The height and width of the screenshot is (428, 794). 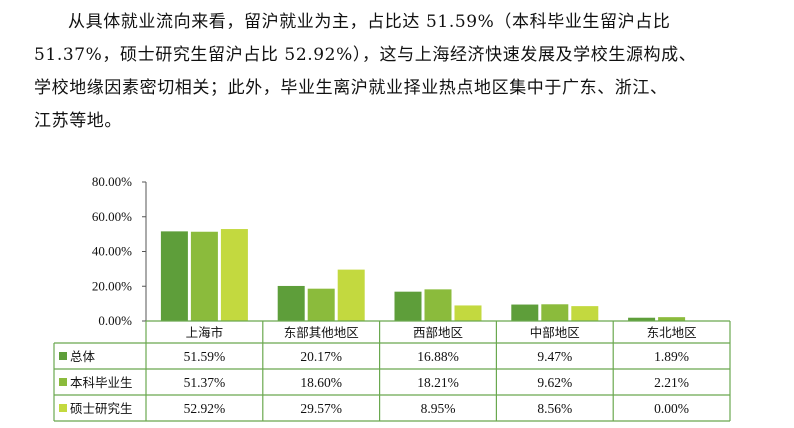 What do you see at coordinates (205, 356) in the screenshot?
I see `table-cell-value: 51.59%` at bounding box center [205, 356].